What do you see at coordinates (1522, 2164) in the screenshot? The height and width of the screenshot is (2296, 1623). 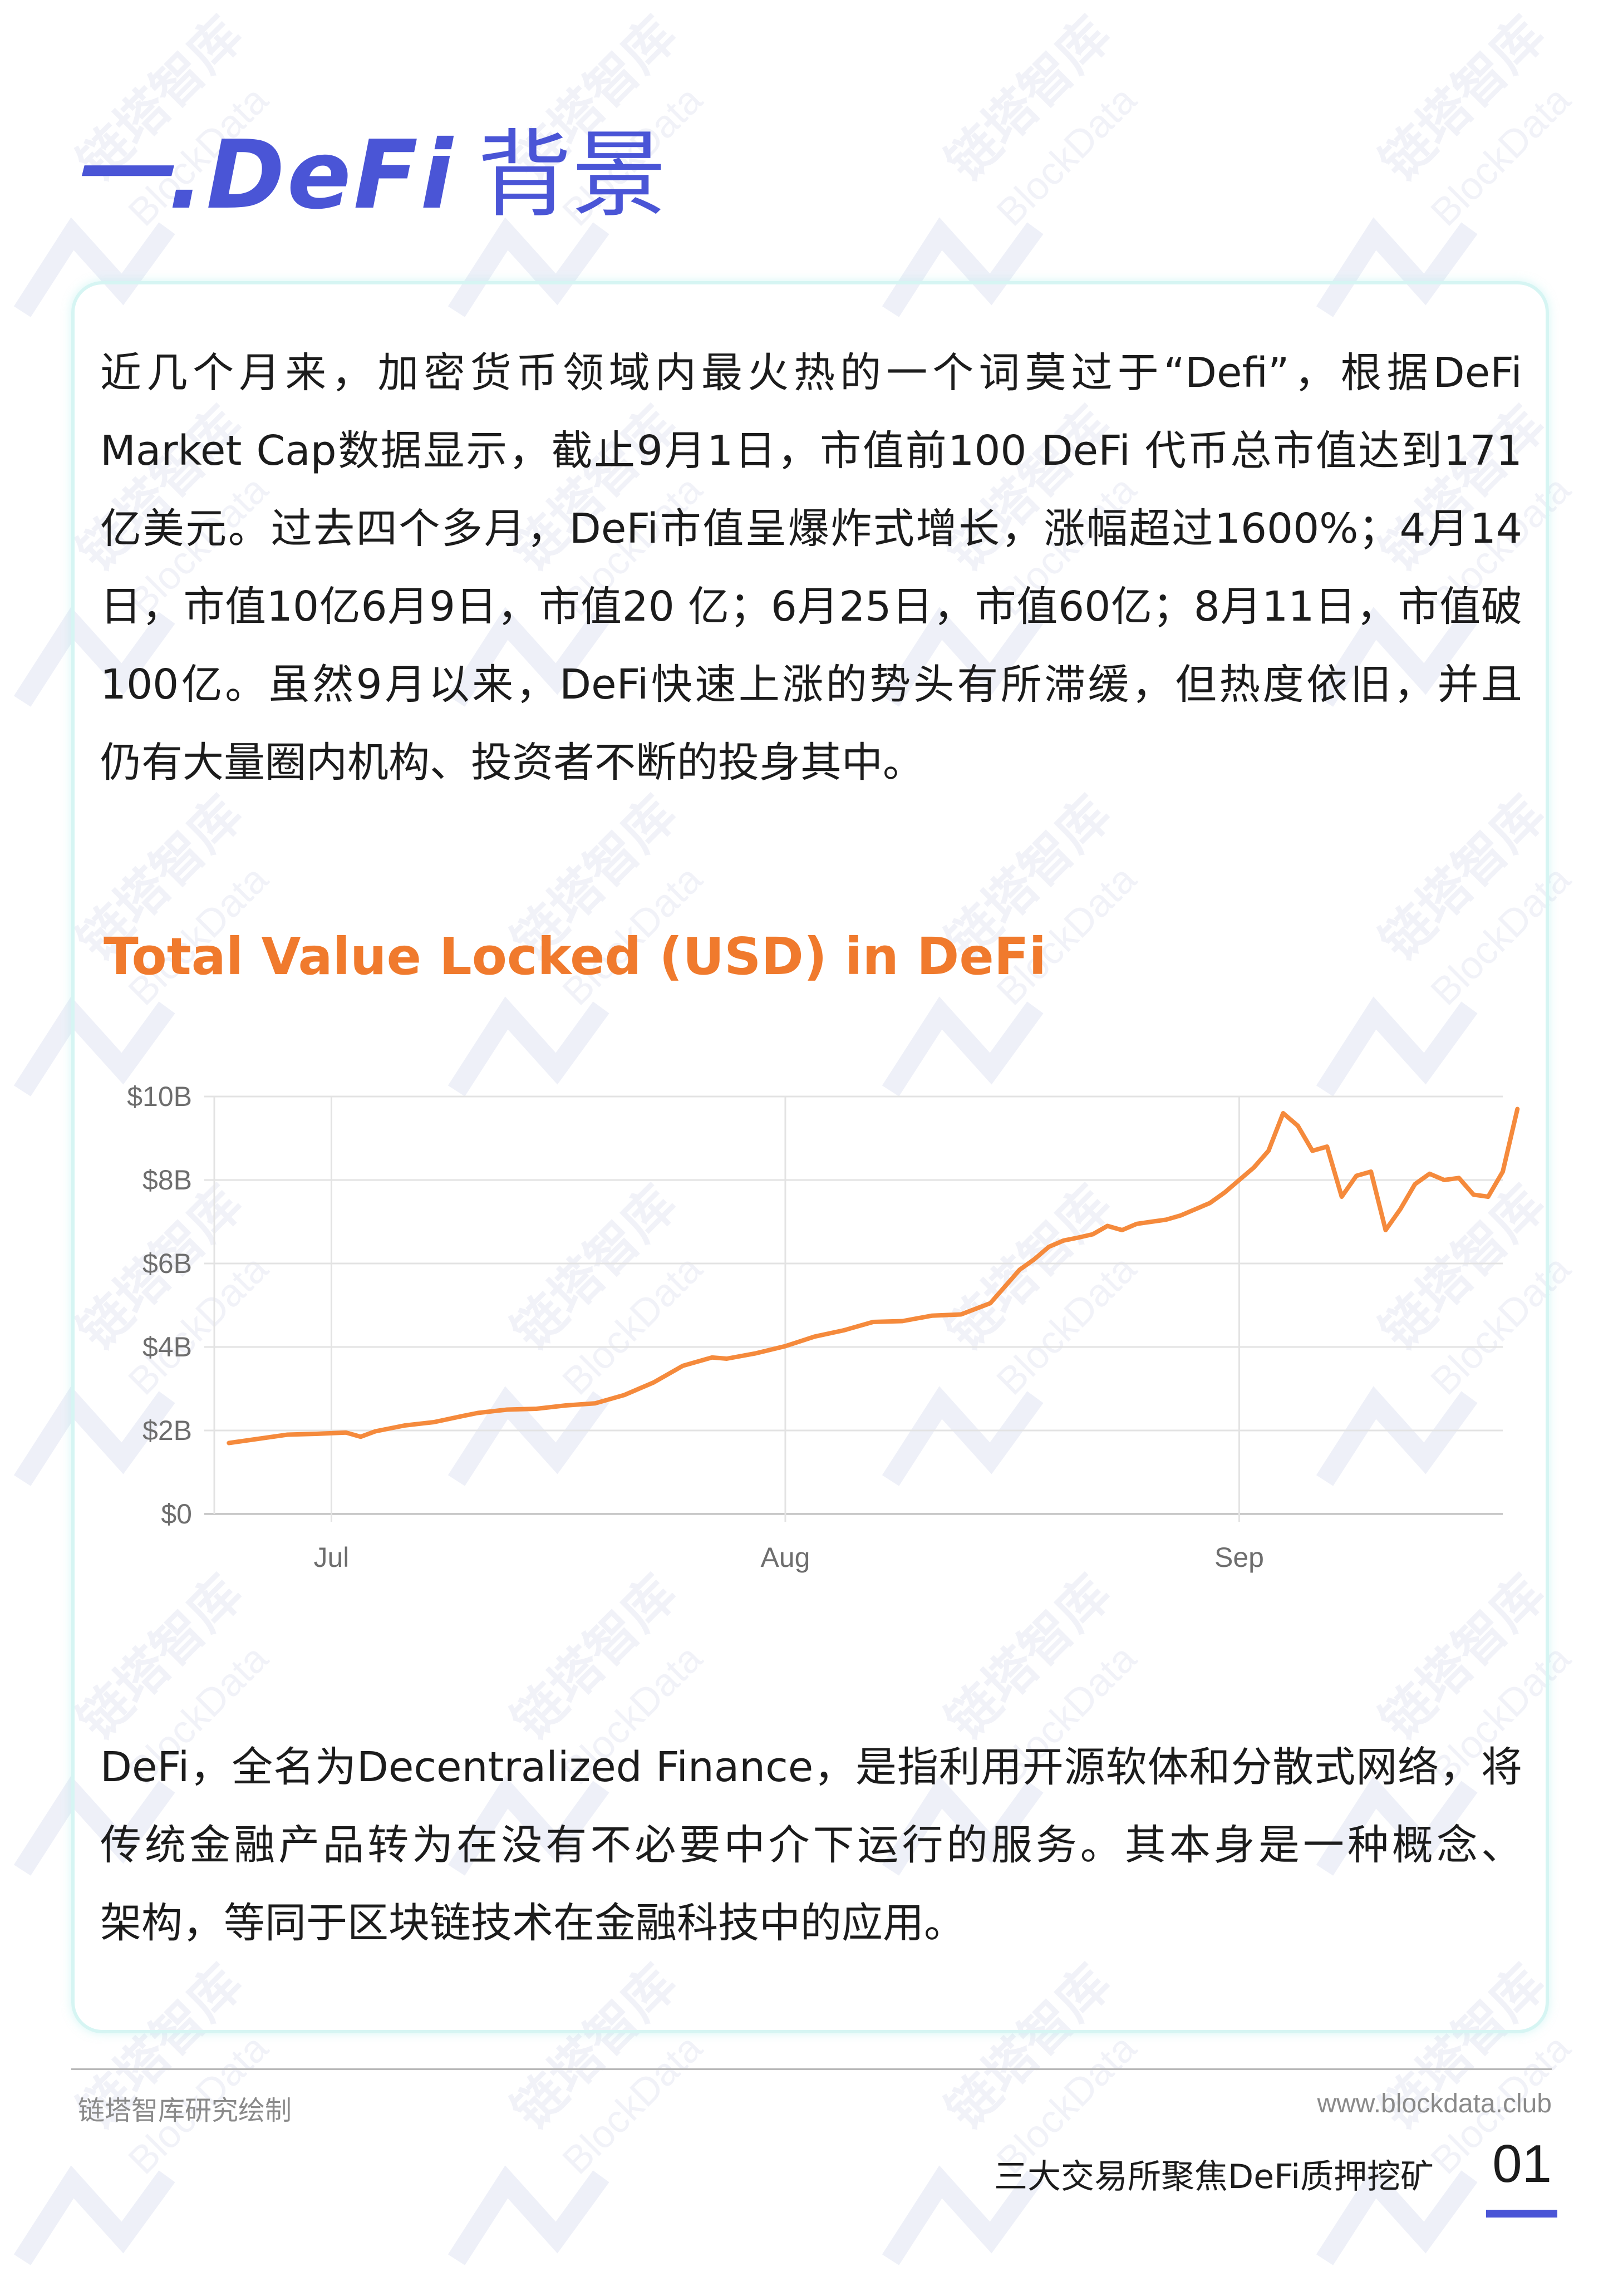 I see `page-number: 01` at bounding box center [1522, 2164].